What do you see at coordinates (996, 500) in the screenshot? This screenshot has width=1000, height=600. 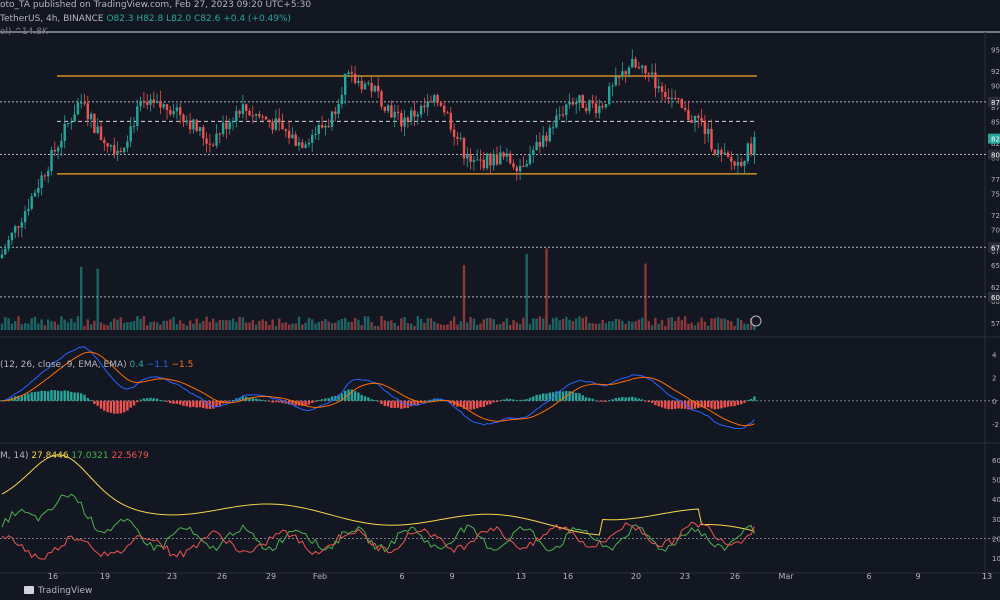 I see `dmi-tick-label: 40` at bounding box center [996, 500].